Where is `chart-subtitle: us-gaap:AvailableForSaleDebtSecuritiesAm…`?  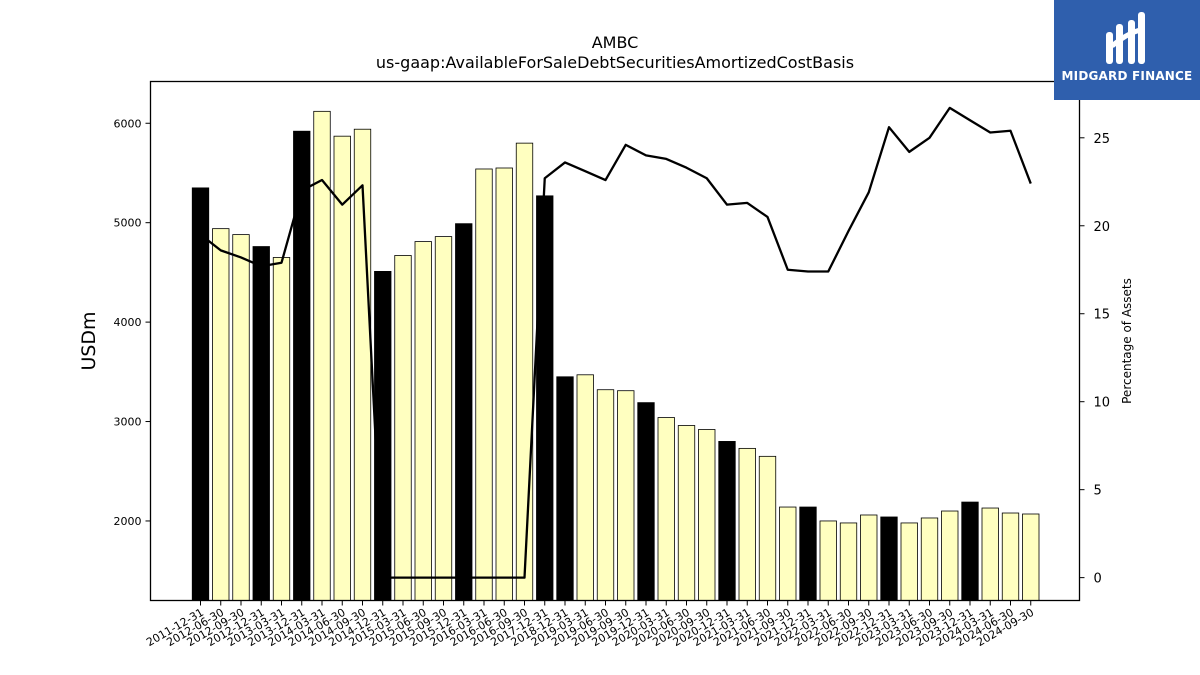 chart-subtitle: us-gaap:AvailableForSaleDebtSecuritiesAm… is located at coordinates (615, 62).